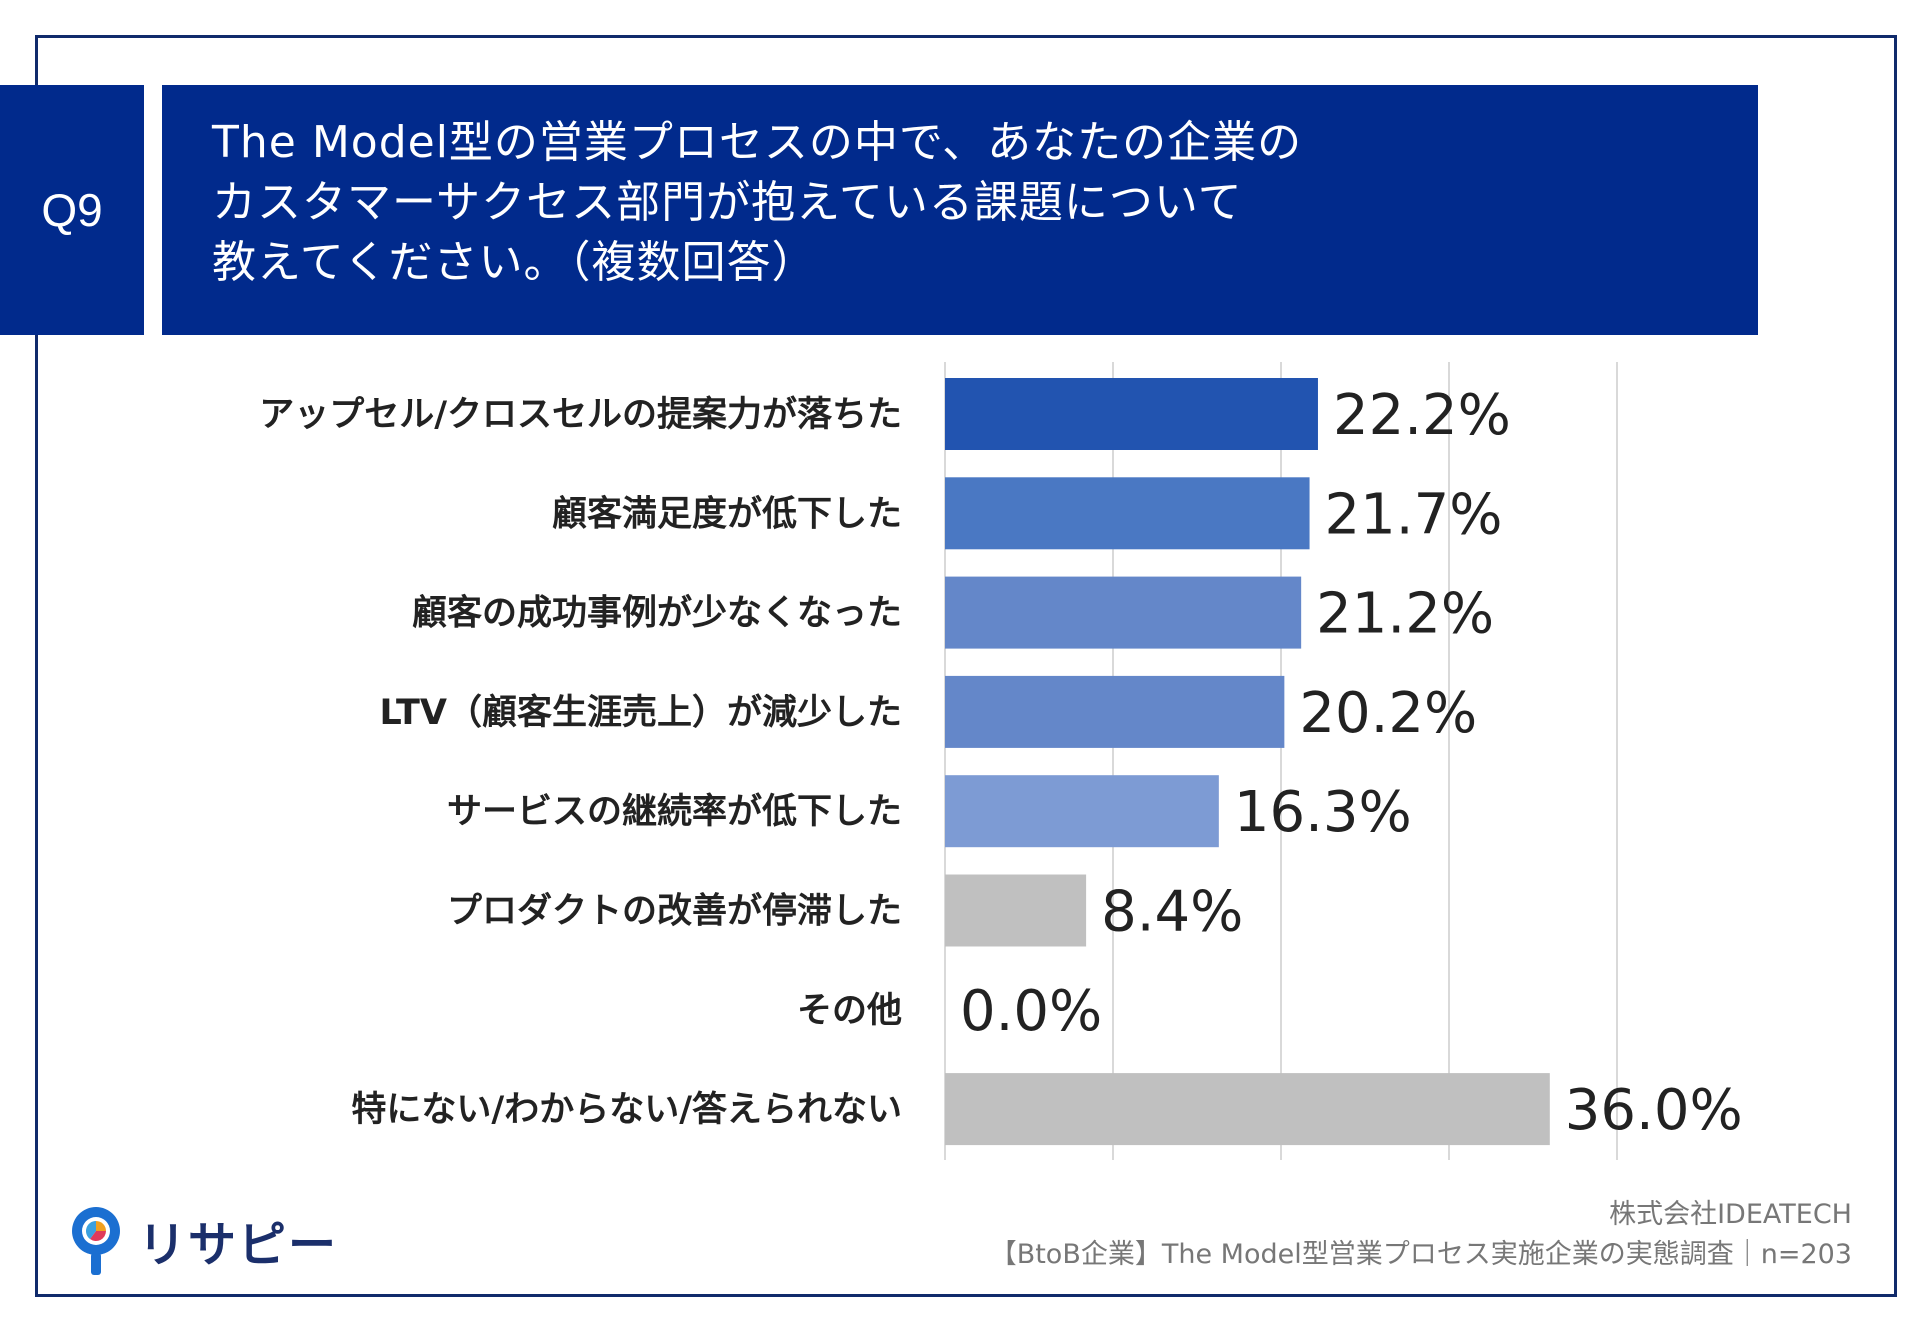  Describe the element at coordinates (1388, 713) in the screenshot. I see `value-label-3: 20.2%` at that location.